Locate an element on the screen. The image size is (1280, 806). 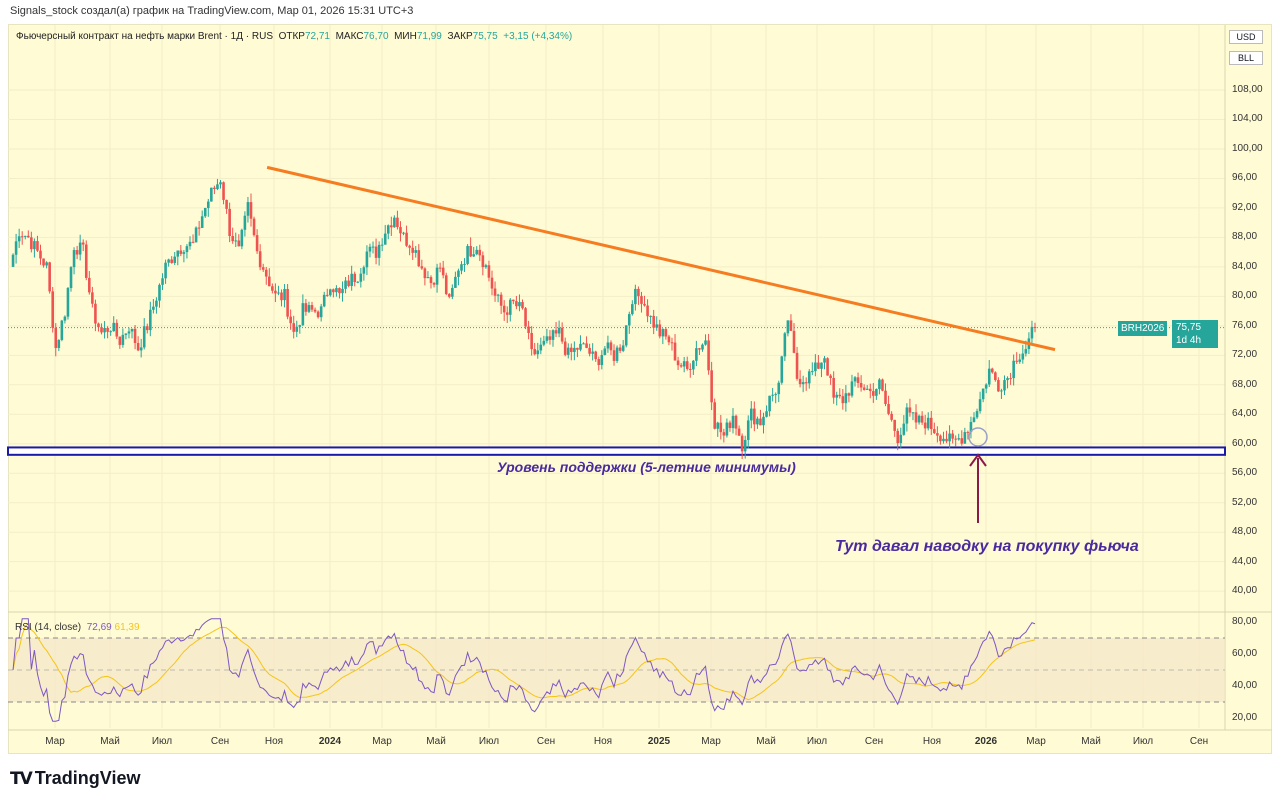
symbol-price-tag: BRH2026 is located at coordinates (1143, 328).